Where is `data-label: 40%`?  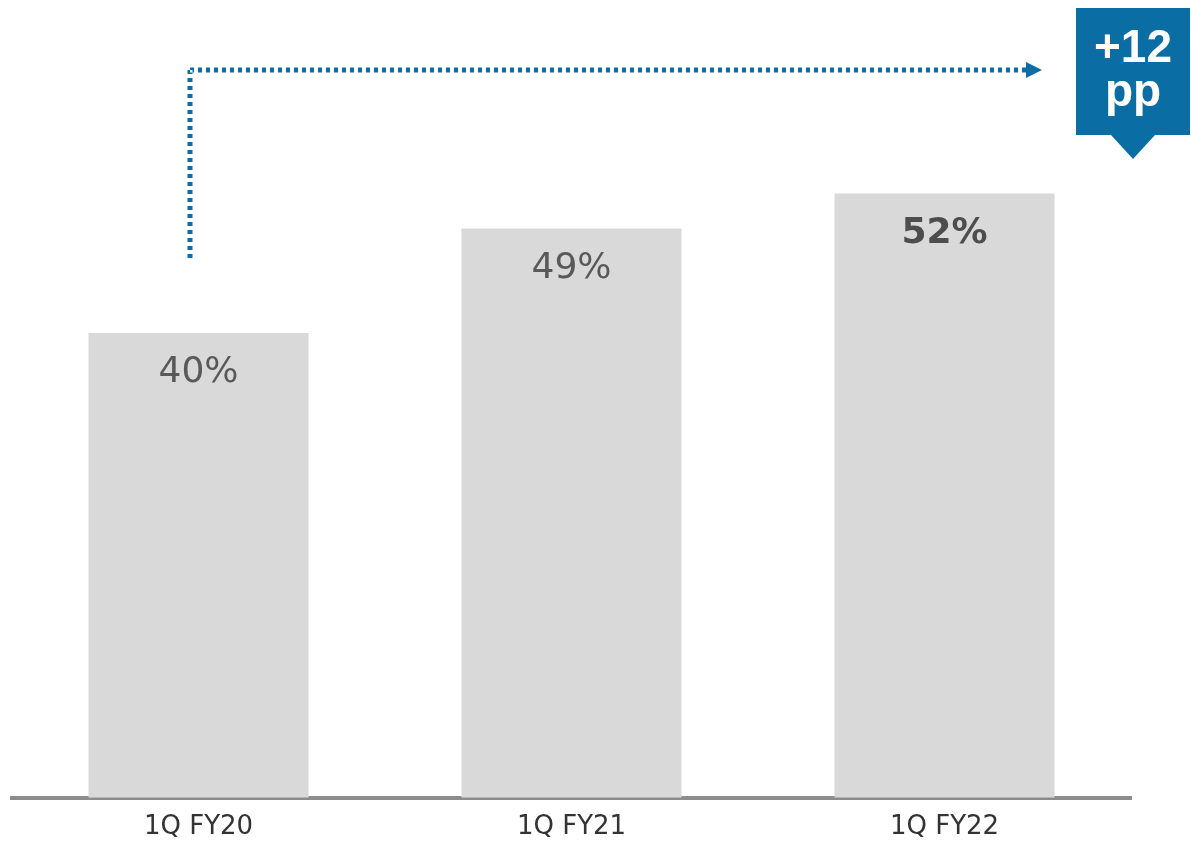 data-label: 40% is located at coordinates (198, 370).